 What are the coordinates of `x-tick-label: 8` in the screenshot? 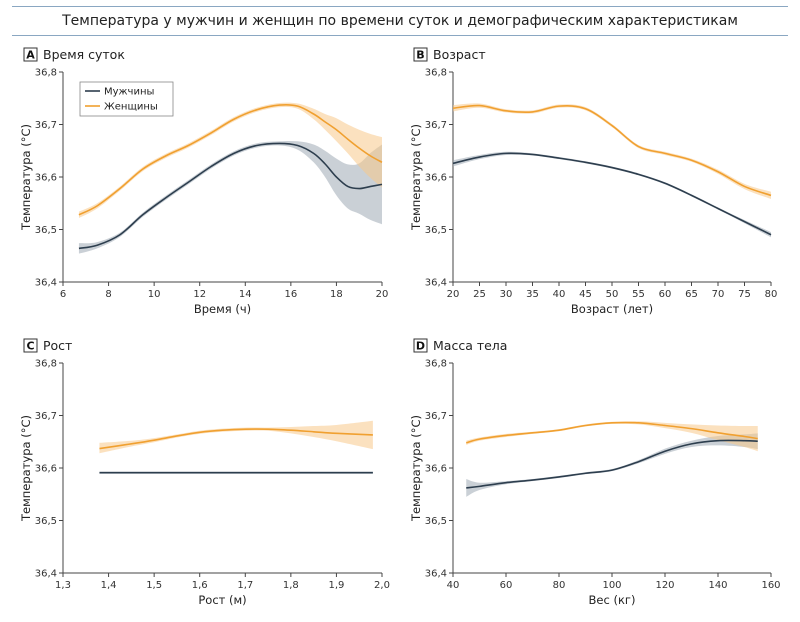 It's located at (108, 294).